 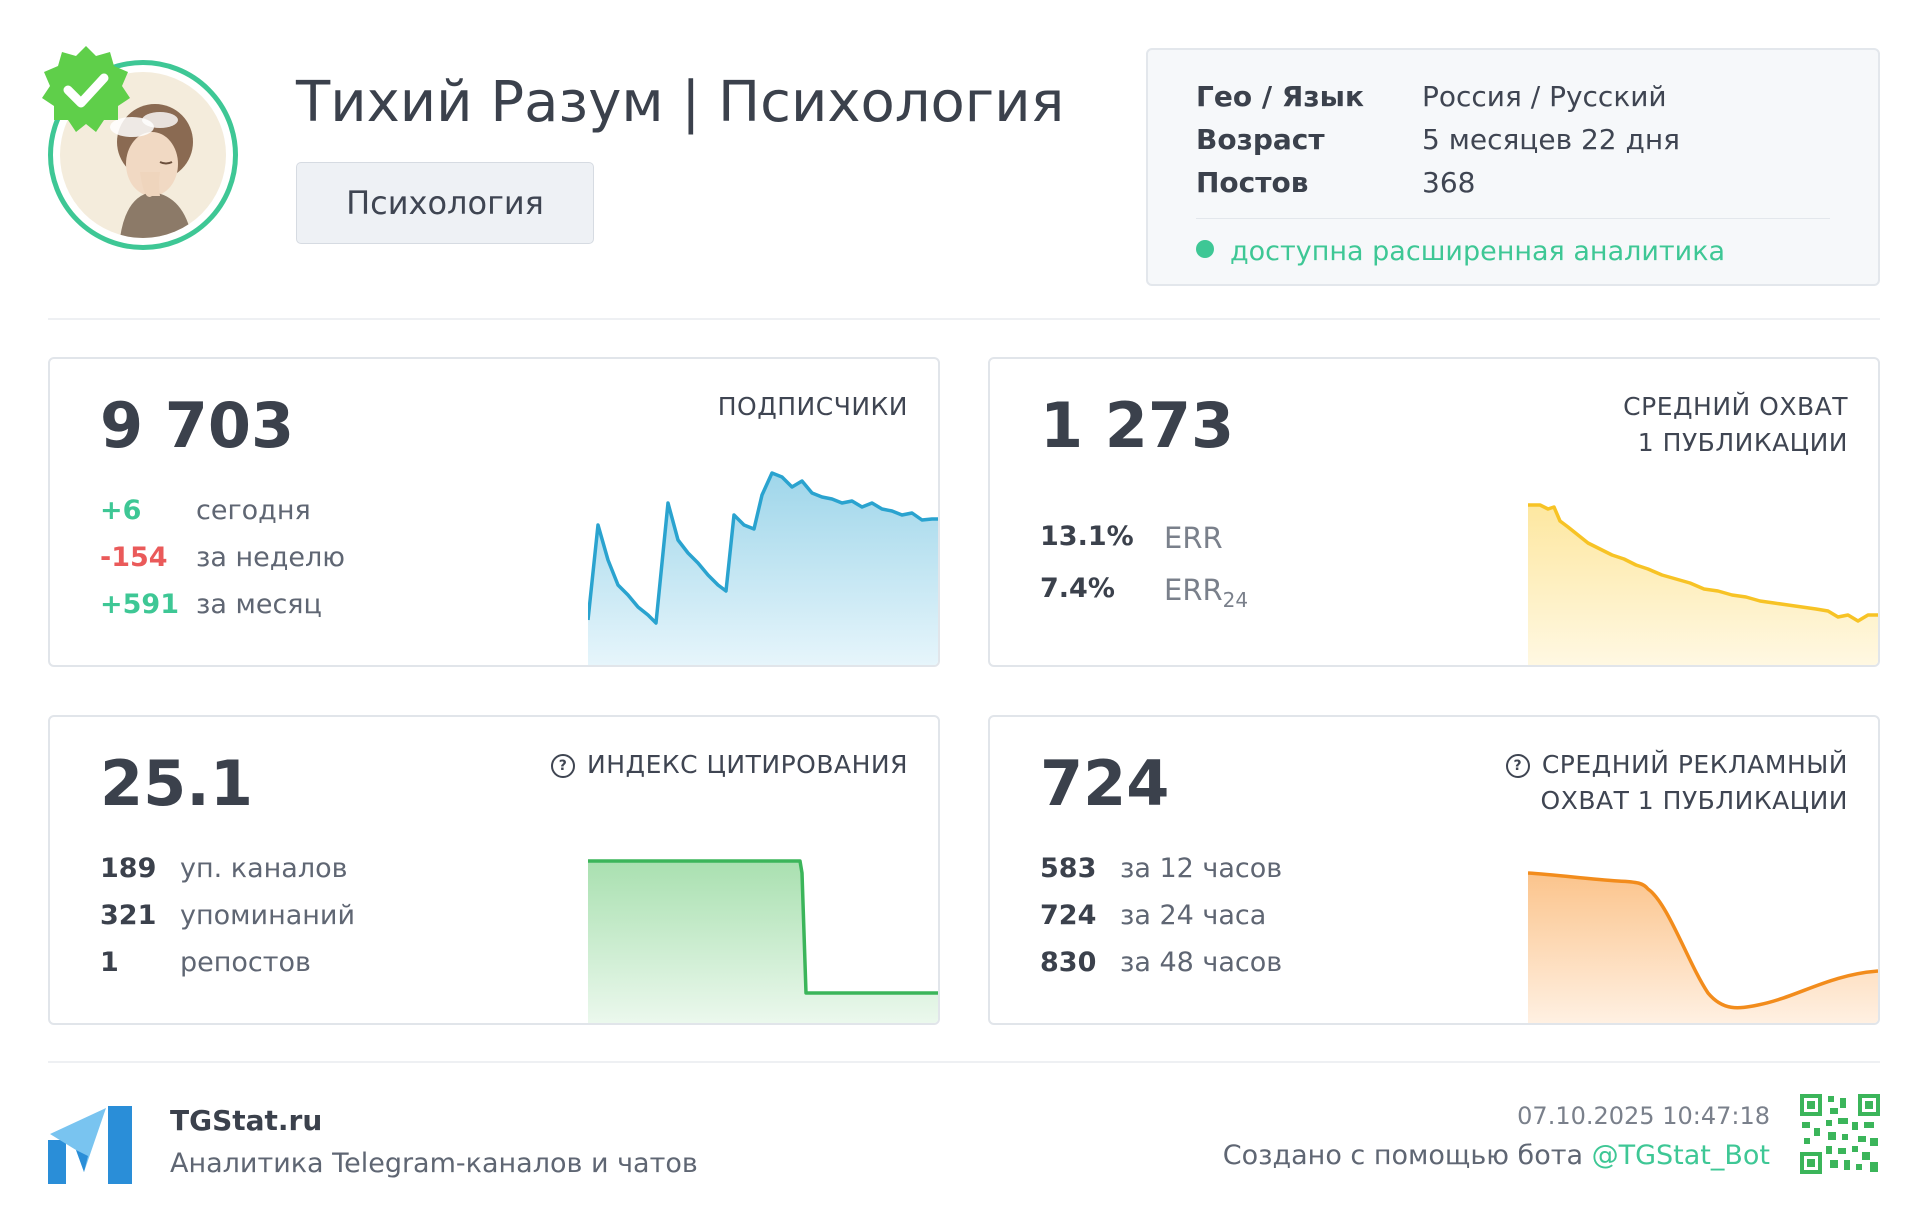 I want to click on tgstat-logo-icon, so click(x=90, y=1142).